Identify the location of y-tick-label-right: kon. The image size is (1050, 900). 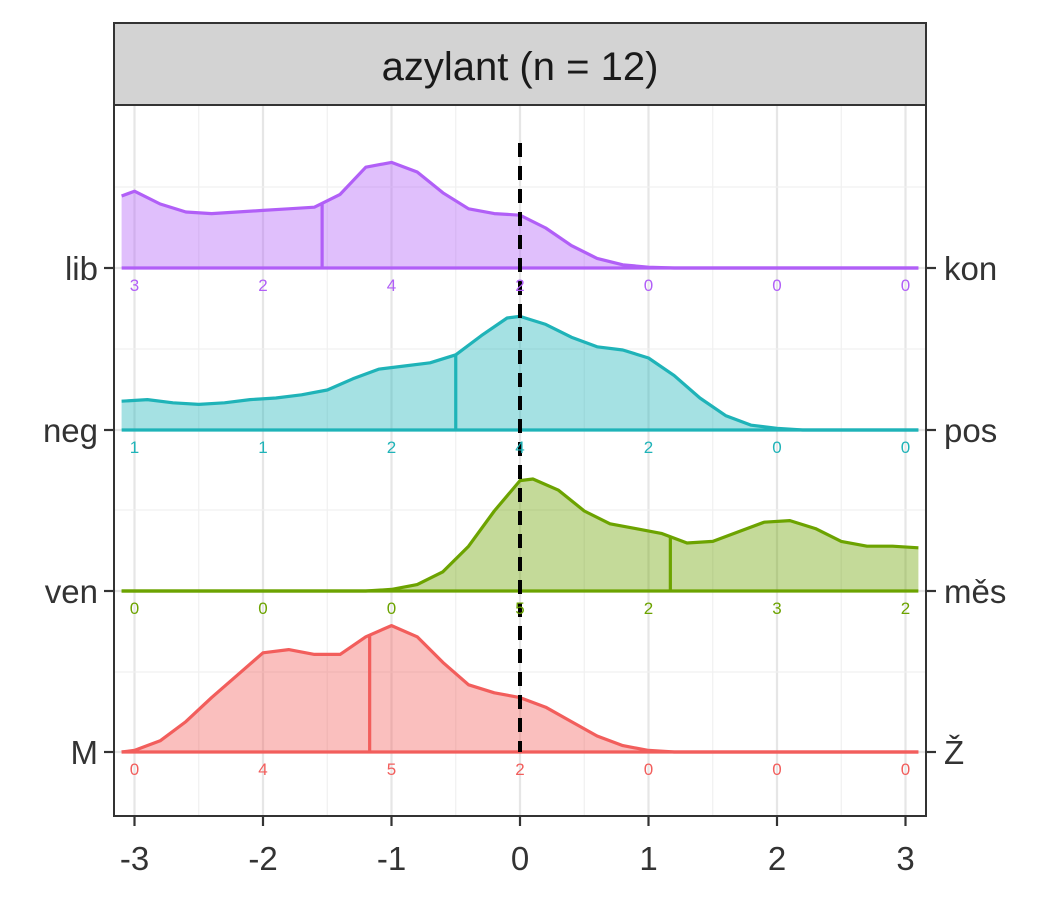
(970, 268).